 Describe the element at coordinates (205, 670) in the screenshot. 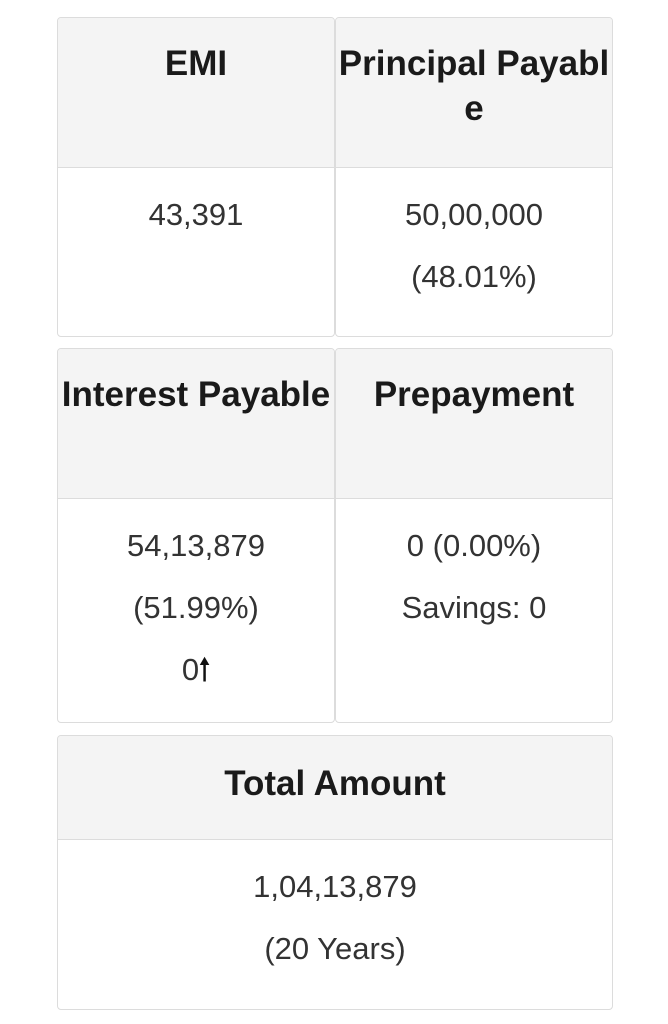

I see `arrow-up-icon: 🠑` at that location.